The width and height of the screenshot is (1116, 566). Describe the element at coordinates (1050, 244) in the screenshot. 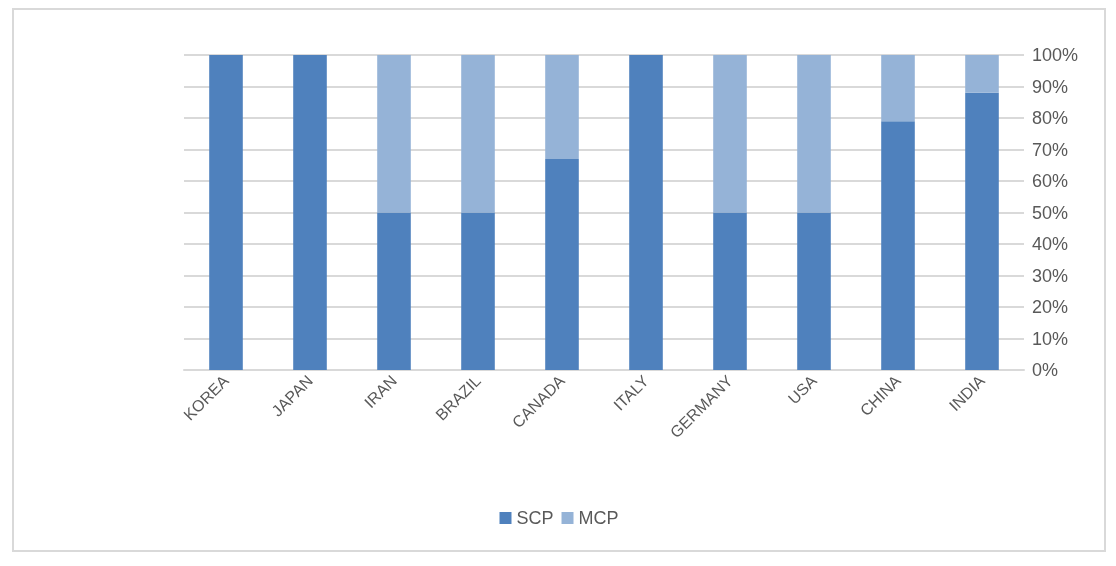

I see `y-tick-label: 40%` at that location.